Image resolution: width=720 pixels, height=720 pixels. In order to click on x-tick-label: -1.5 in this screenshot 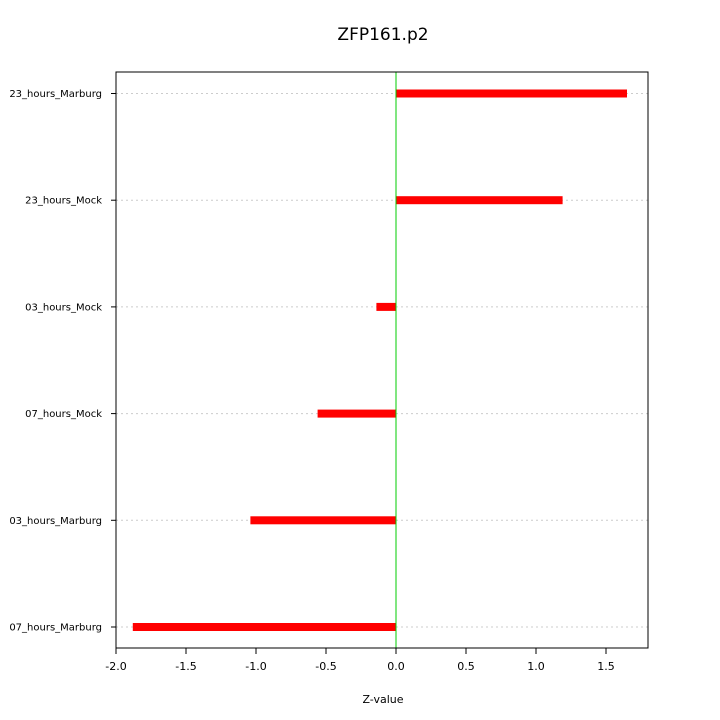, I will do `click(185, 666)`.